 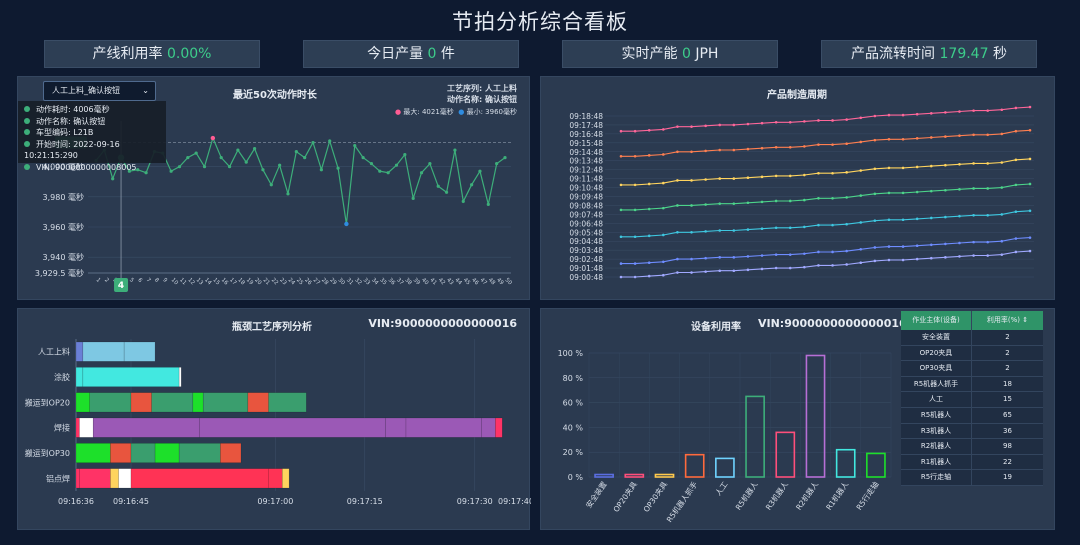 I want to click on table-row: R2机器人 98, so click(x=972, y=447).